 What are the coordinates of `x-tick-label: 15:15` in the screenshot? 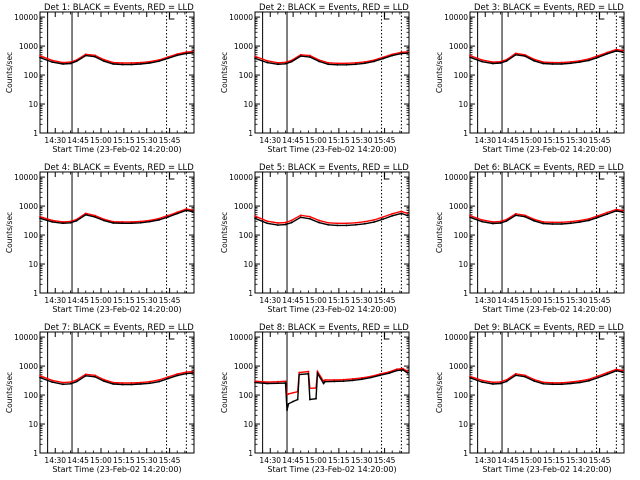 It's located at (339, 460).